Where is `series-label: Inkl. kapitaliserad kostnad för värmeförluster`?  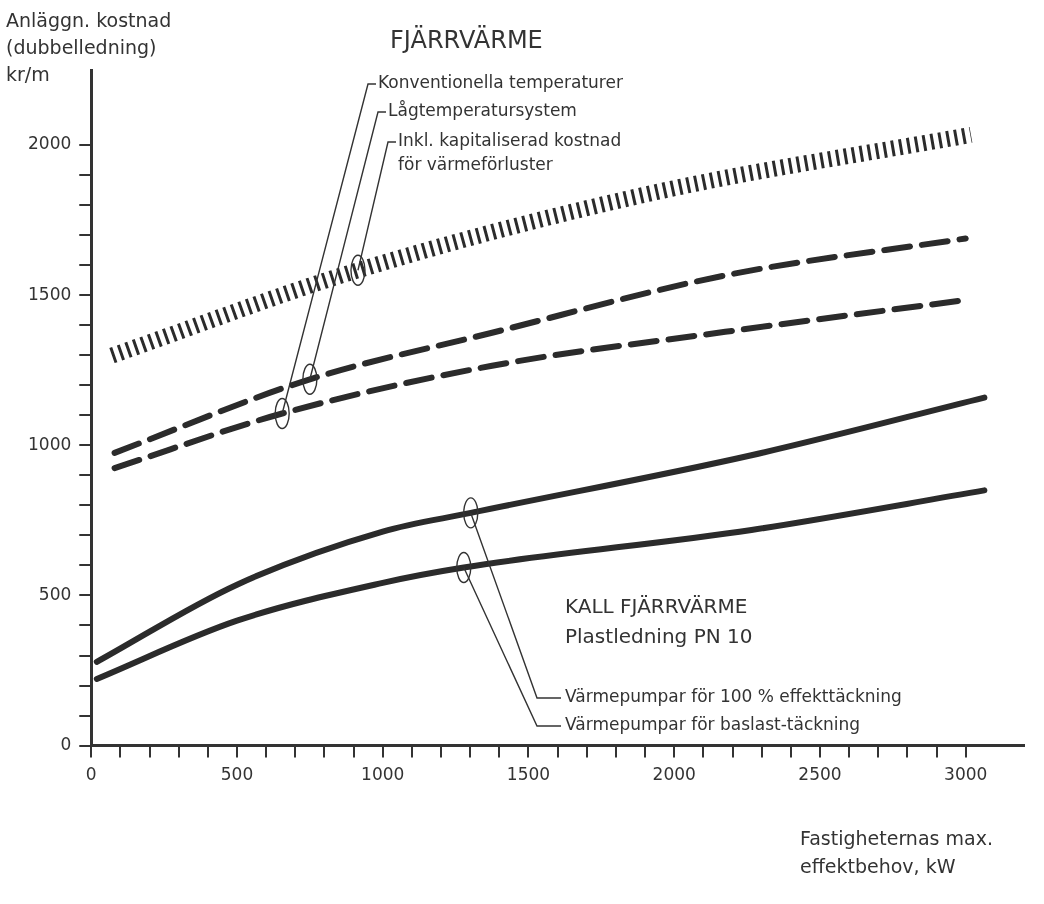
series-label: Inkl. kapitaliserad kostnad för värmeförluster is located at coordinates (510, 152).